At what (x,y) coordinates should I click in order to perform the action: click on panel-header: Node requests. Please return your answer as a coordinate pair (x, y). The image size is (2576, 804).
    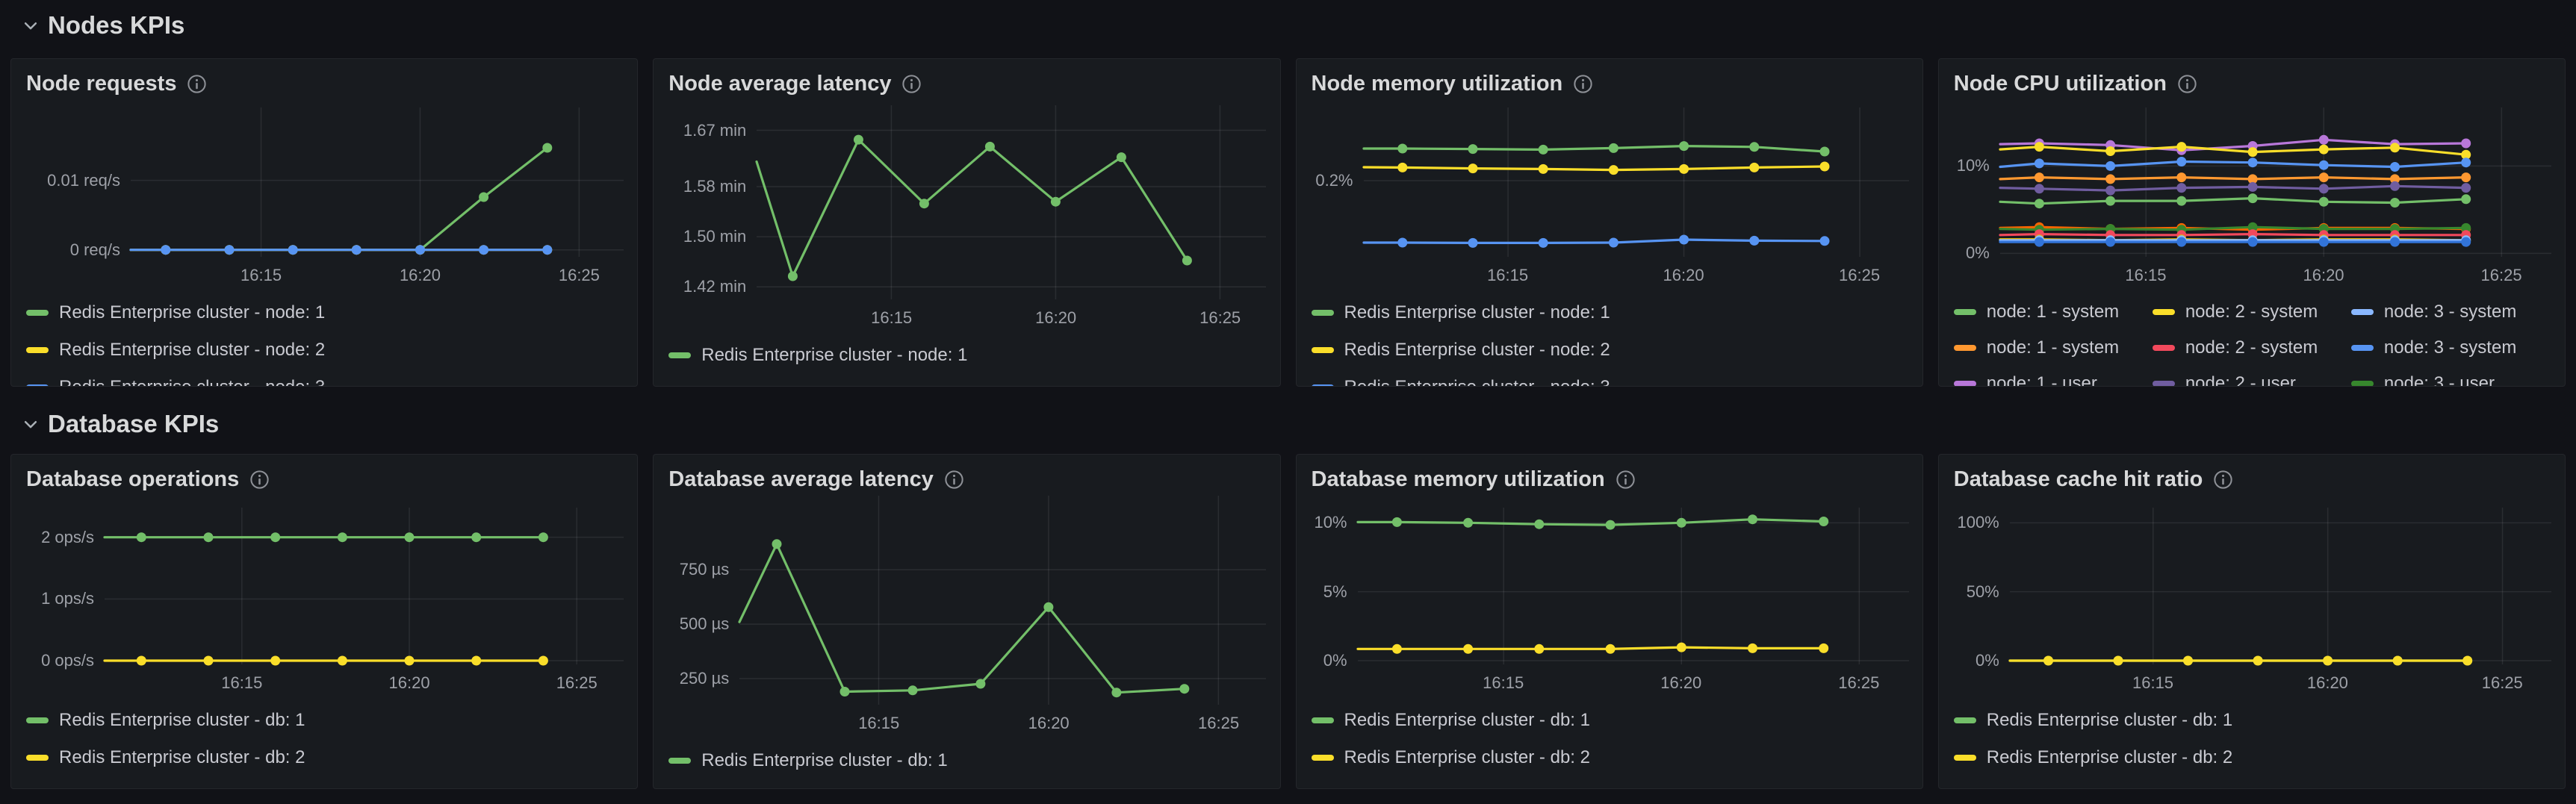
    Looking at the image, I should click on (324, 77).